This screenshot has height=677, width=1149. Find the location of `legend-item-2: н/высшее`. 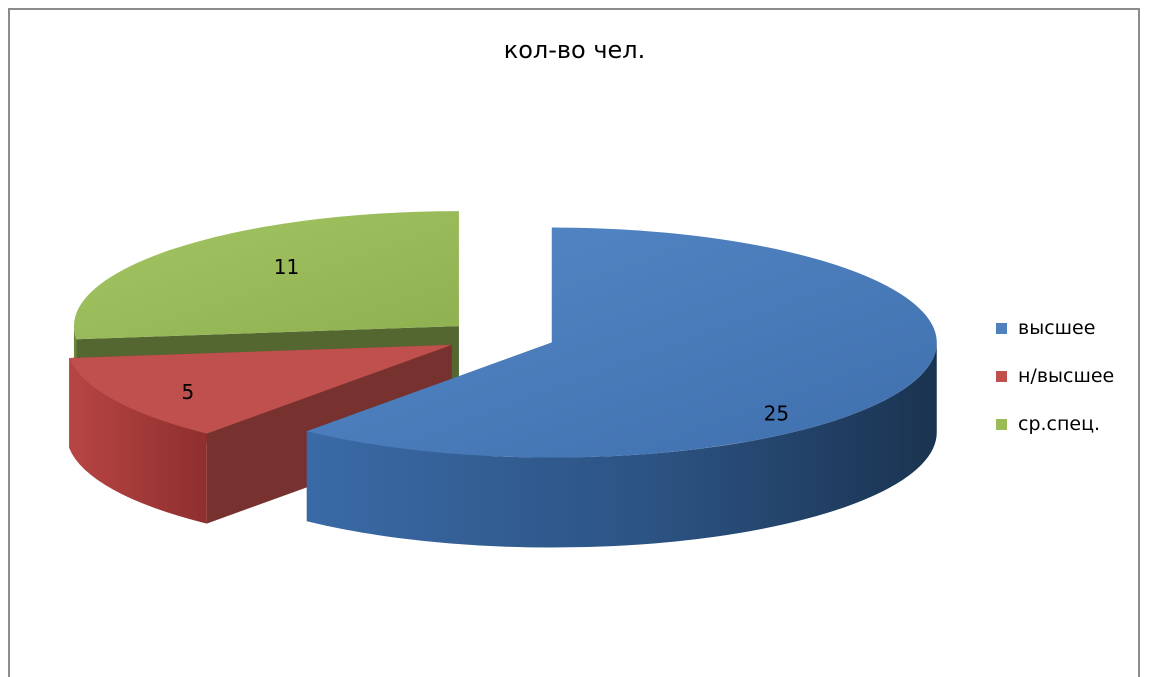

legend-item-2: н/высшее is located at coordinates (1071, 376).